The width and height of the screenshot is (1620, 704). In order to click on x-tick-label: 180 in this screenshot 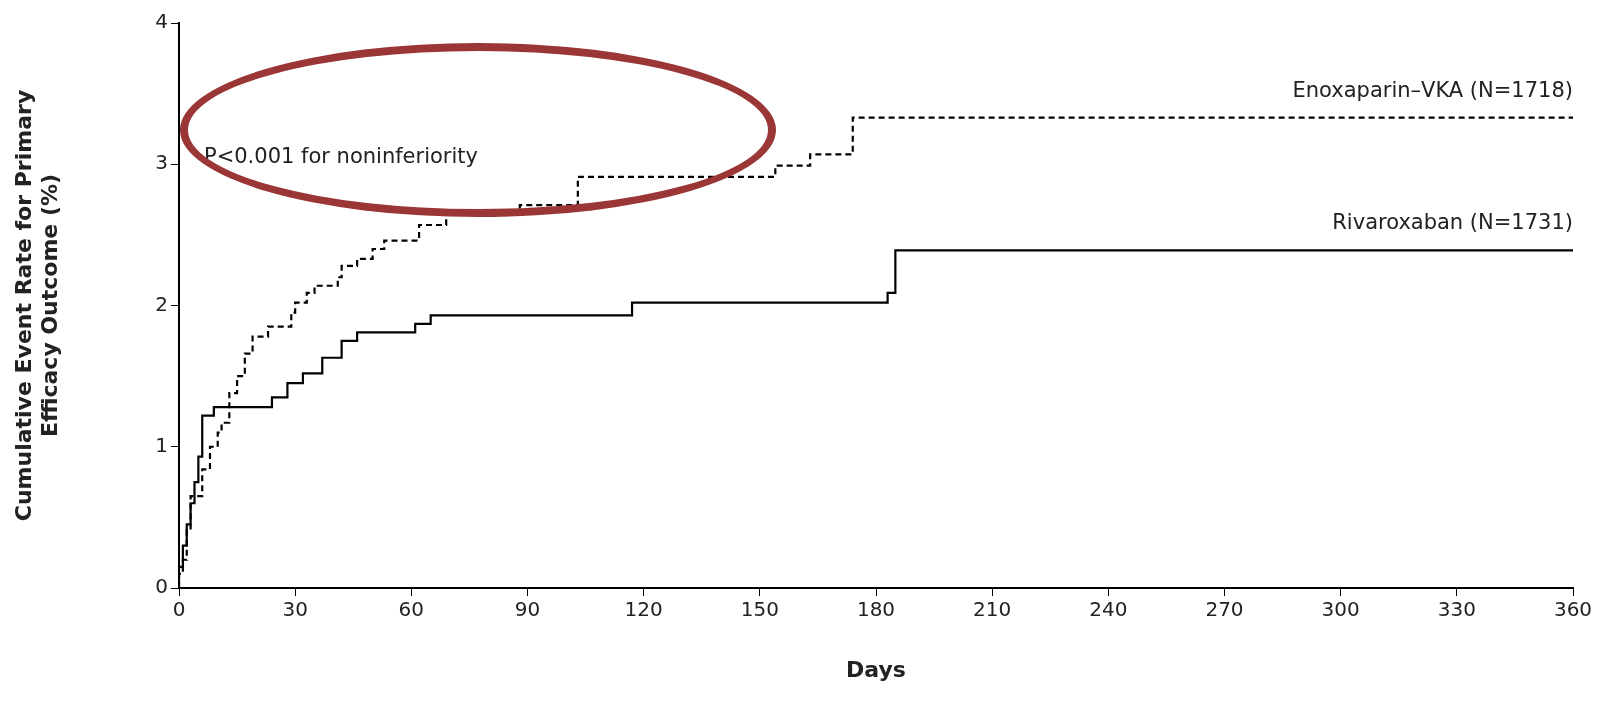, I will do `click(876, 609)`.